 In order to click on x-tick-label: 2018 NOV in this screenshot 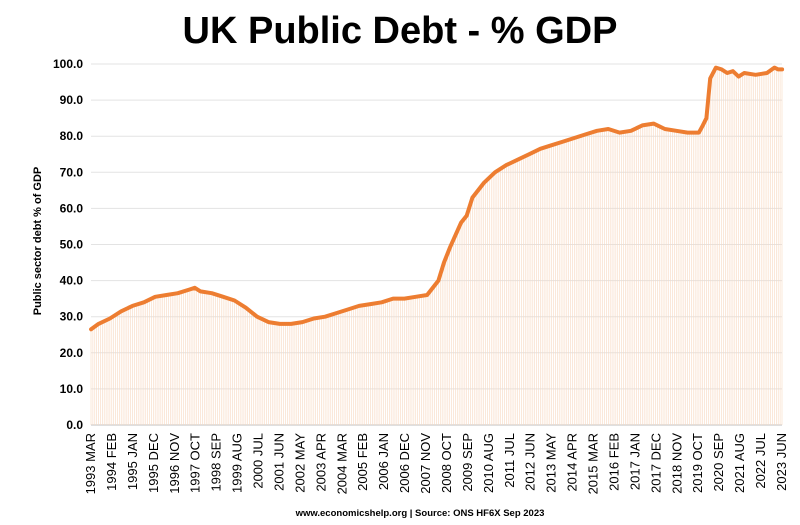, I will do `click(676, 463)`.